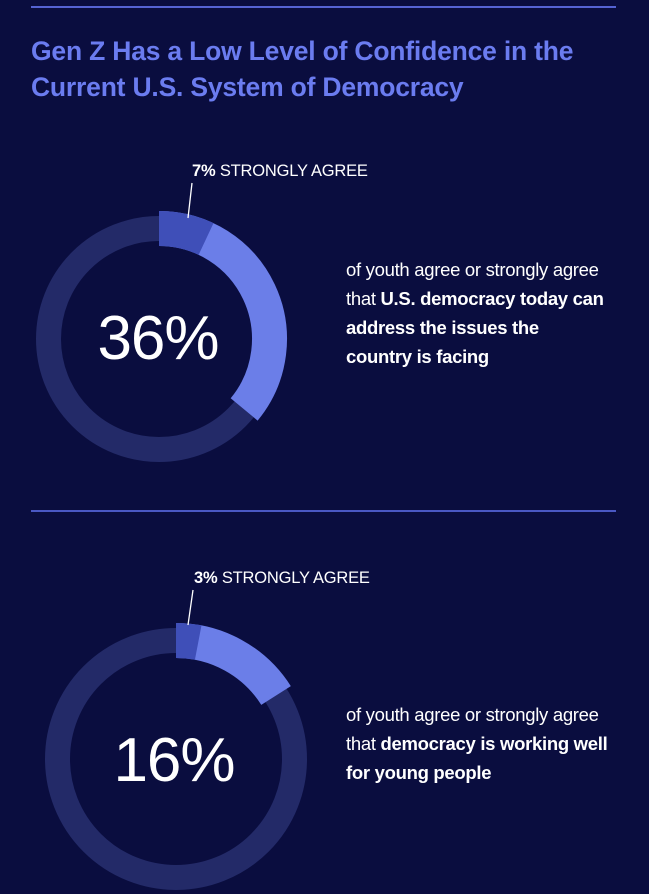 The image size is (649, 894). What do you see at coordinates (174, 760) in the screenshot?
I see `donut-2-center-value: 16%` at bounding box center [174, 760].